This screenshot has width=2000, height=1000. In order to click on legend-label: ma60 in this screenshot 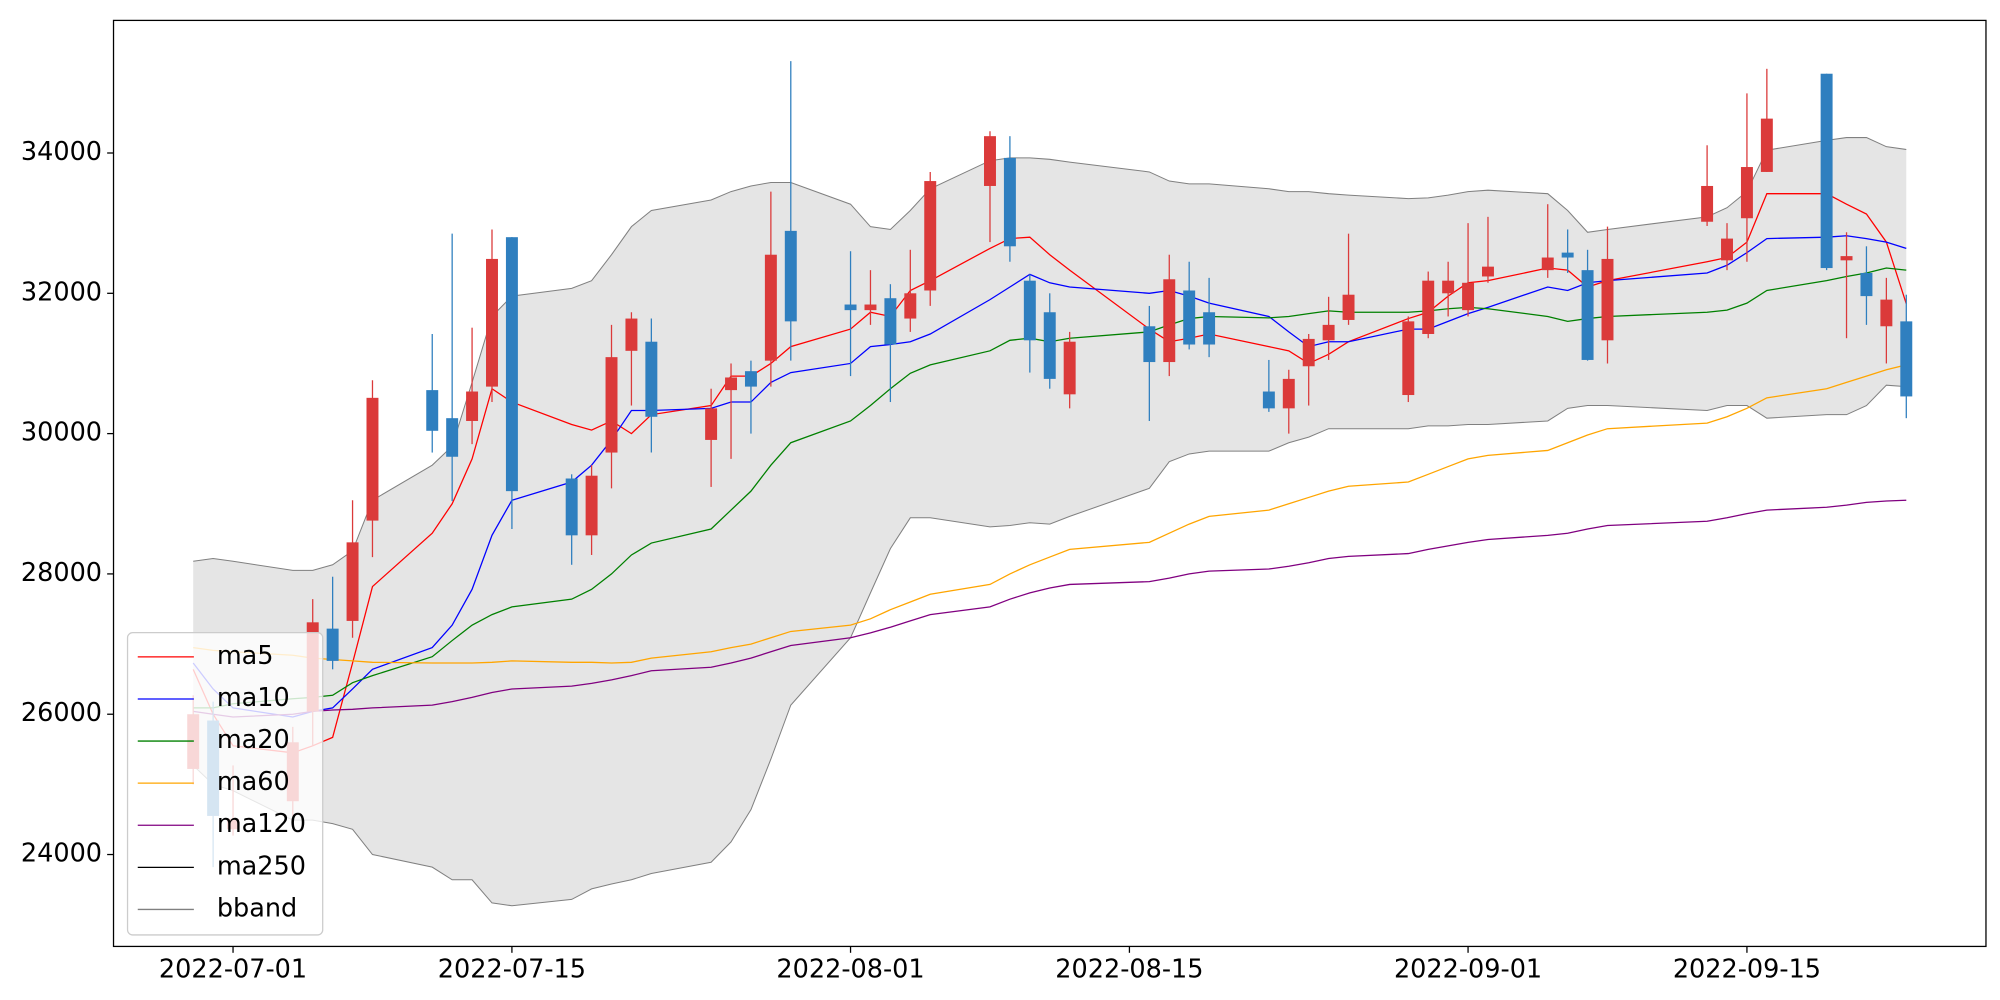, I will do `click(253, 782)`.